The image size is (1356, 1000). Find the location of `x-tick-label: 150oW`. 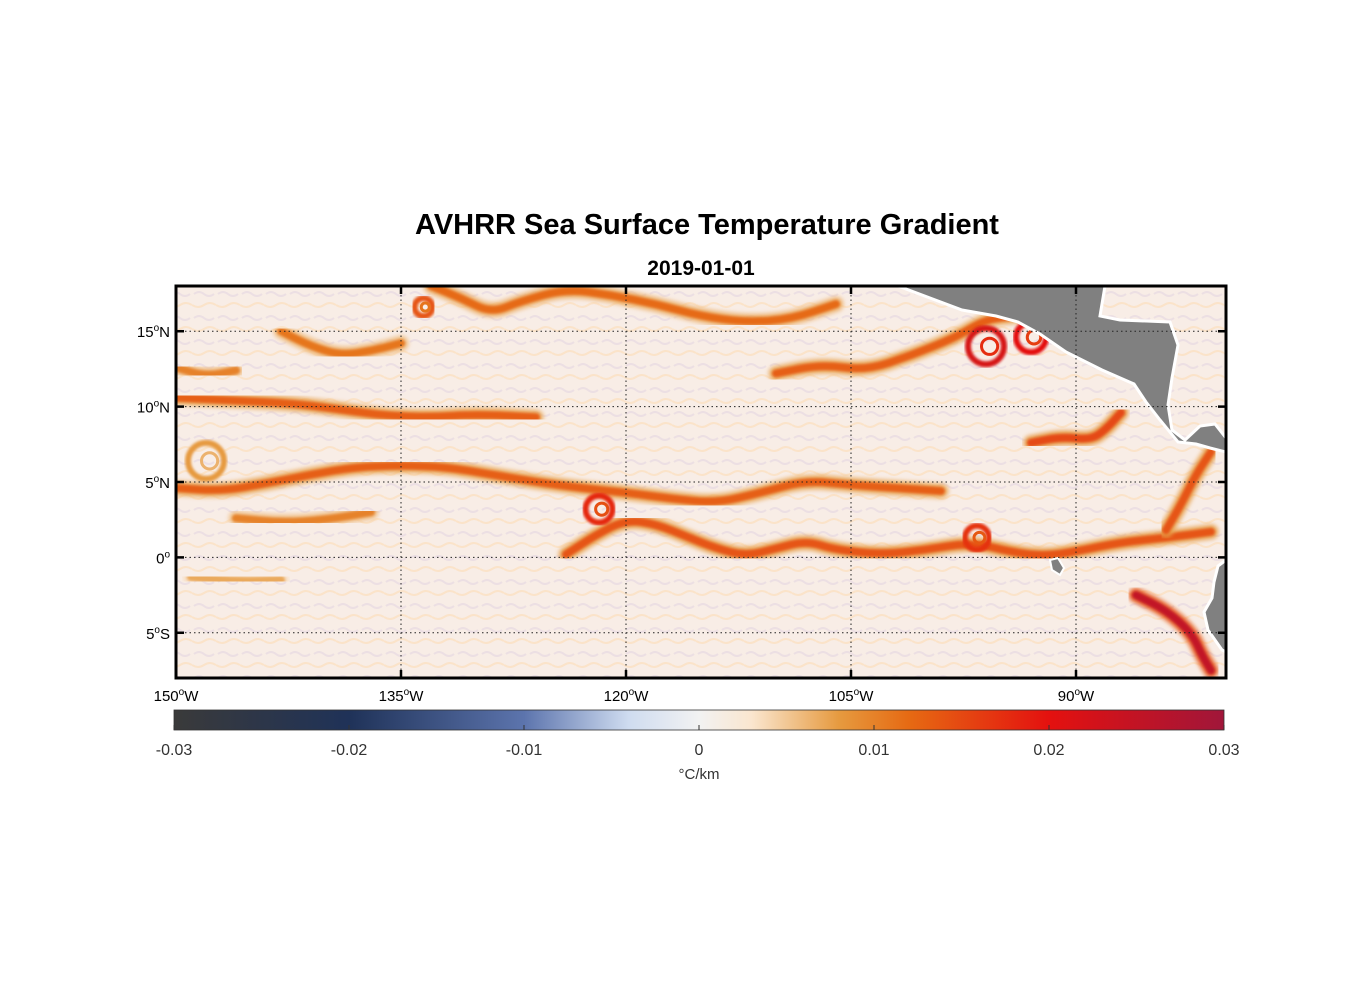

x-tick-label: 150oW is located at coordinates (177, 696).